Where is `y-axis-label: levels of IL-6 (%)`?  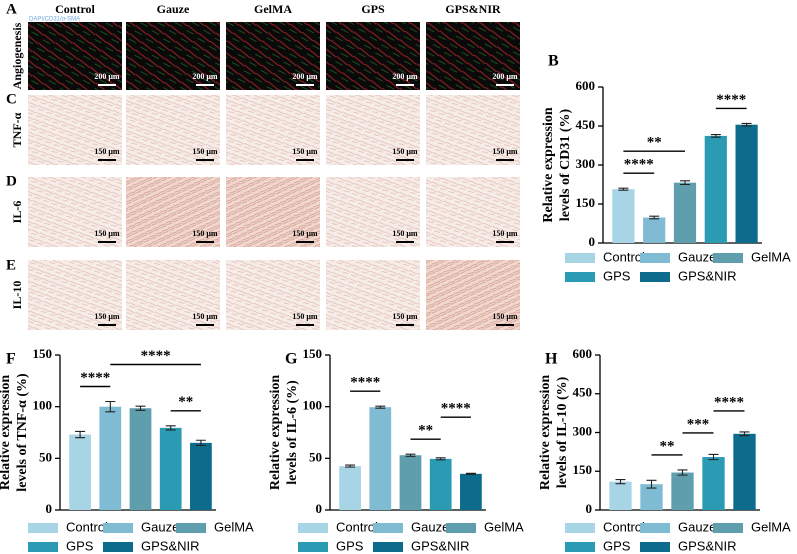 y-axis-label: levels of IL-6 (%) is located at coordinates (292, 432).